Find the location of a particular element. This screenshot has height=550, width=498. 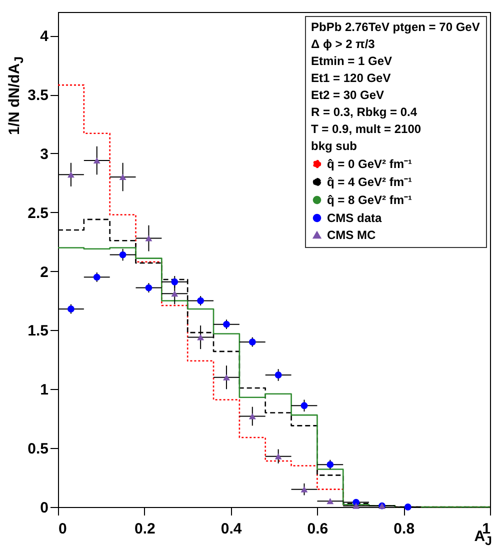

annotation: T = 0.9, mult = 2100 is located at coordinates (366, 129).